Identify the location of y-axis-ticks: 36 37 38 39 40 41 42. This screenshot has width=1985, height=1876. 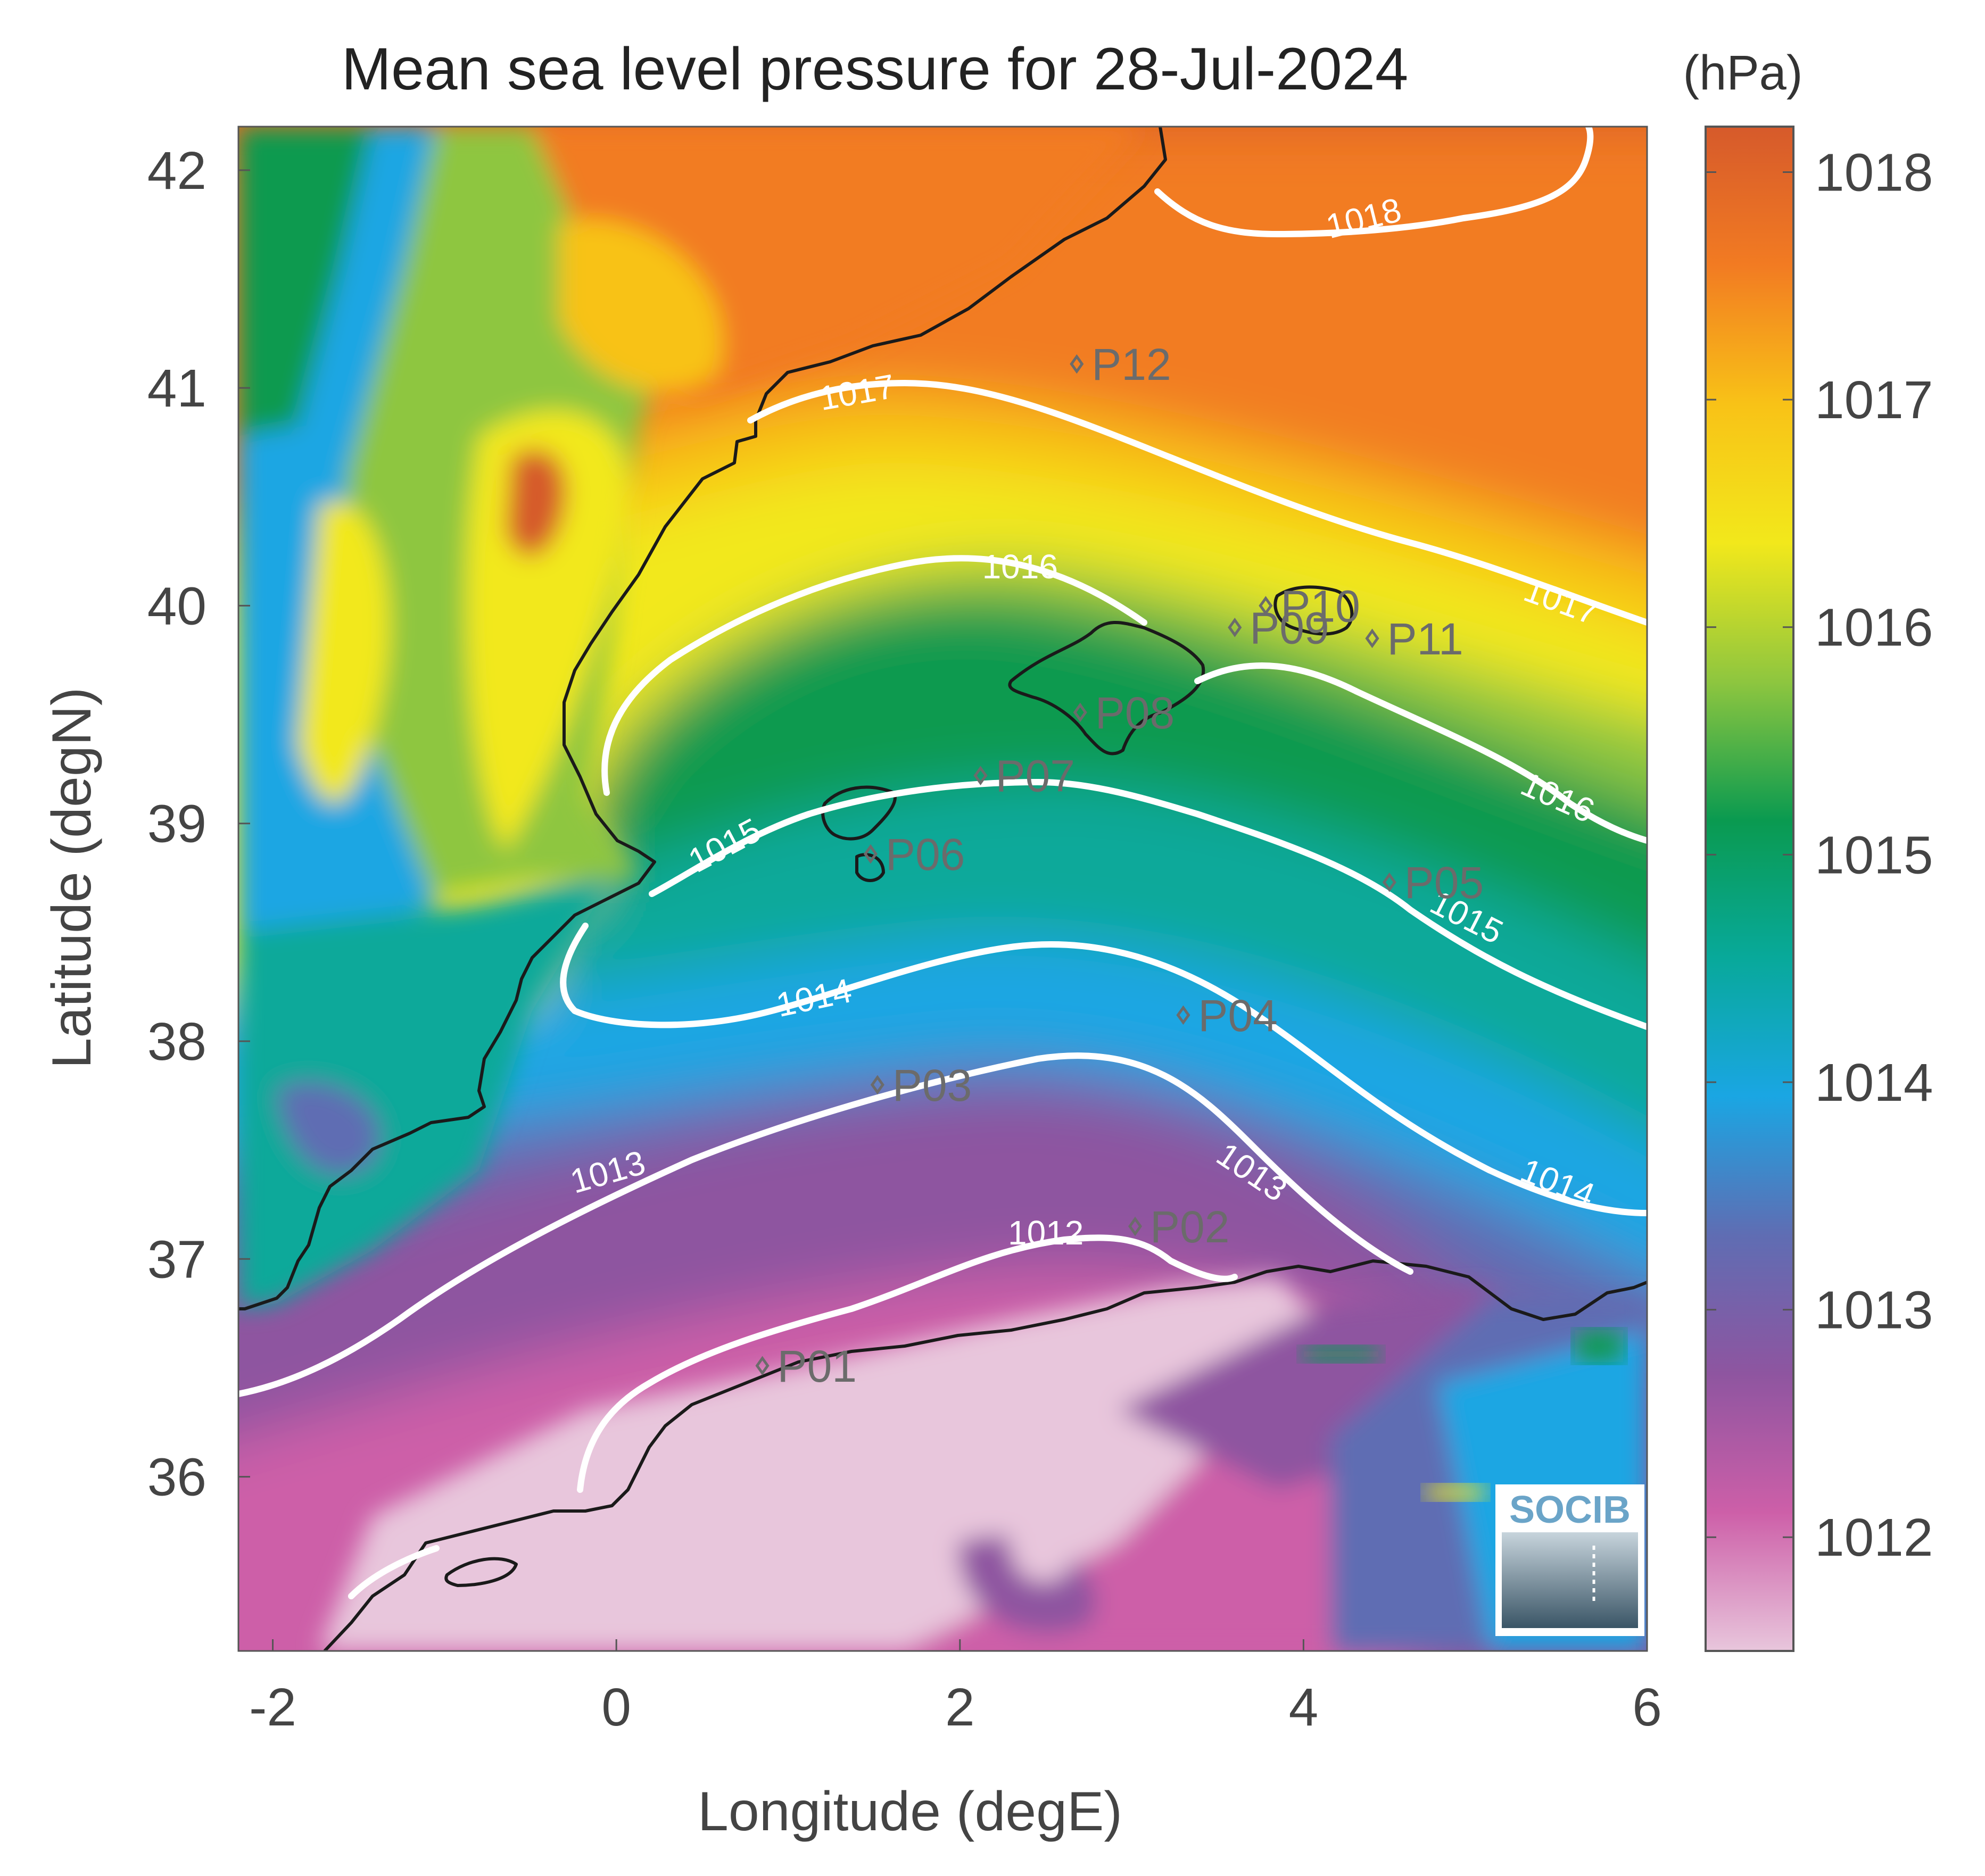
(198, 824).